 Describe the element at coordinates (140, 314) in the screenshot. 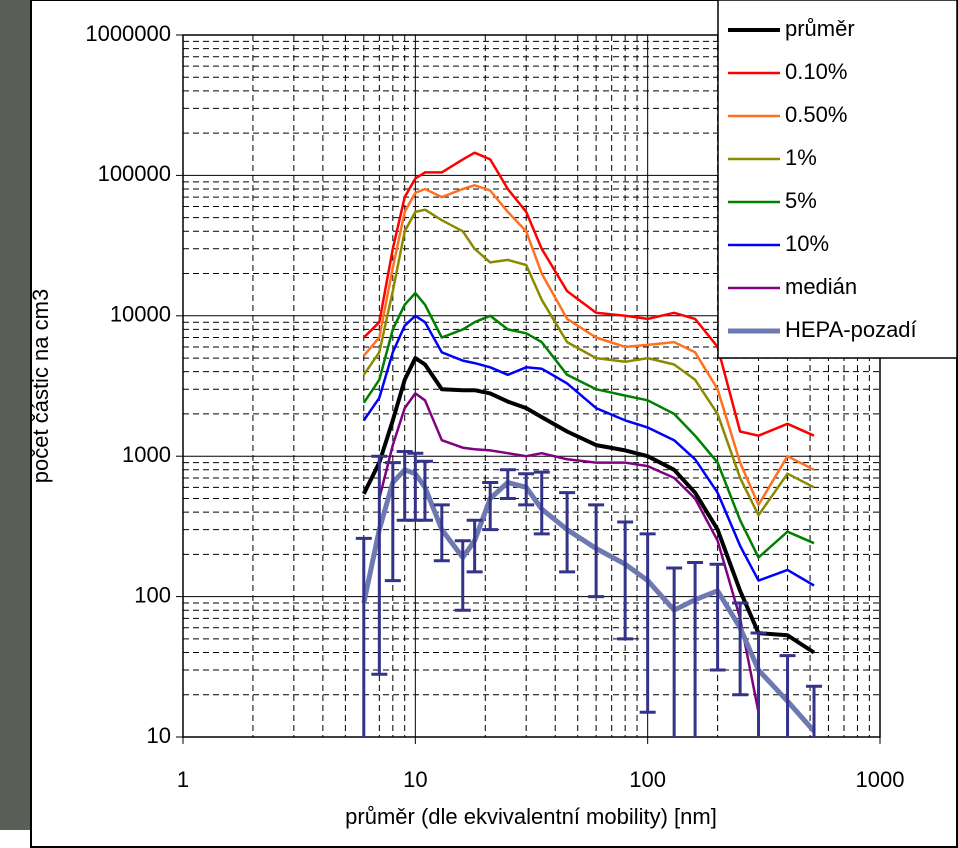

I see `y-tick-label: 10000` at that location.